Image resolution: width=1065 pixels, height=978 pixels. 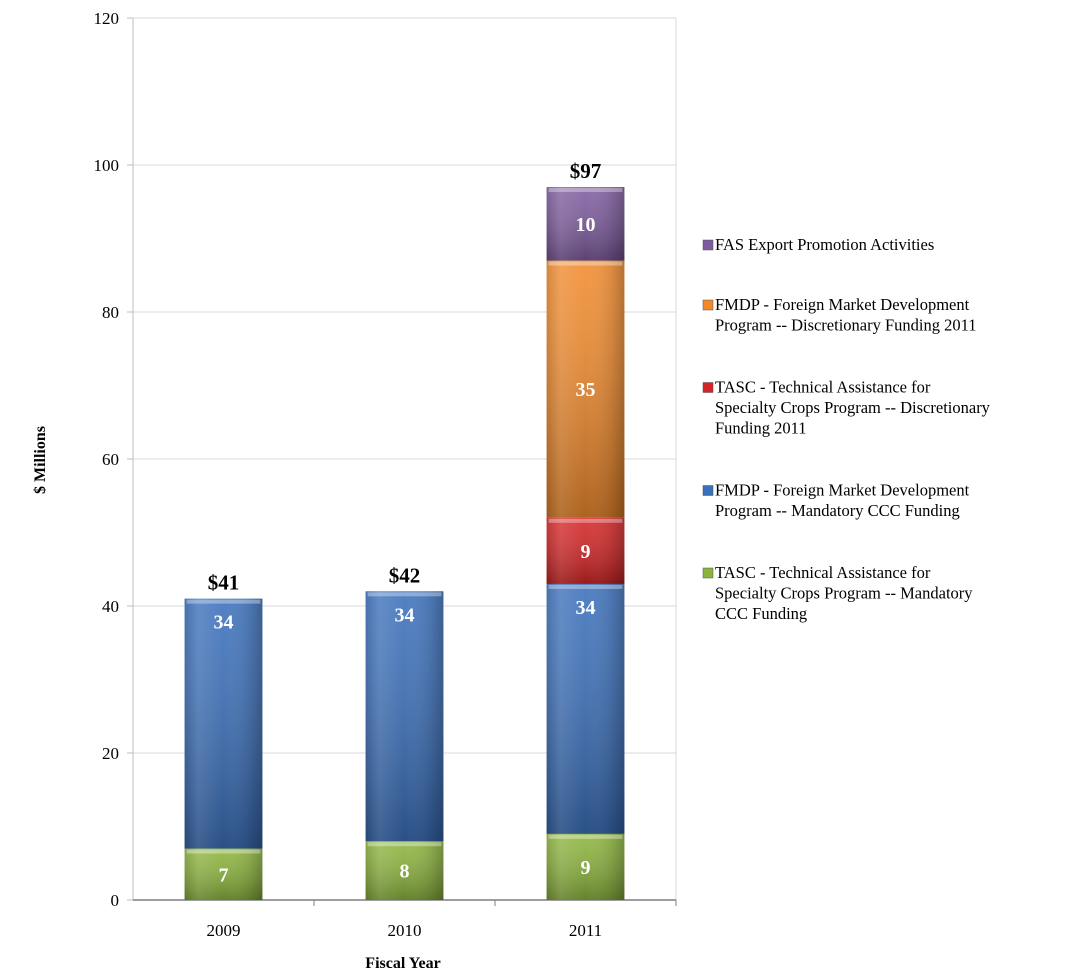 What do you see at coordinates (110, 312) in the screenshot?
I see `y-tick-label: 80` at bounding box center [110, 312].